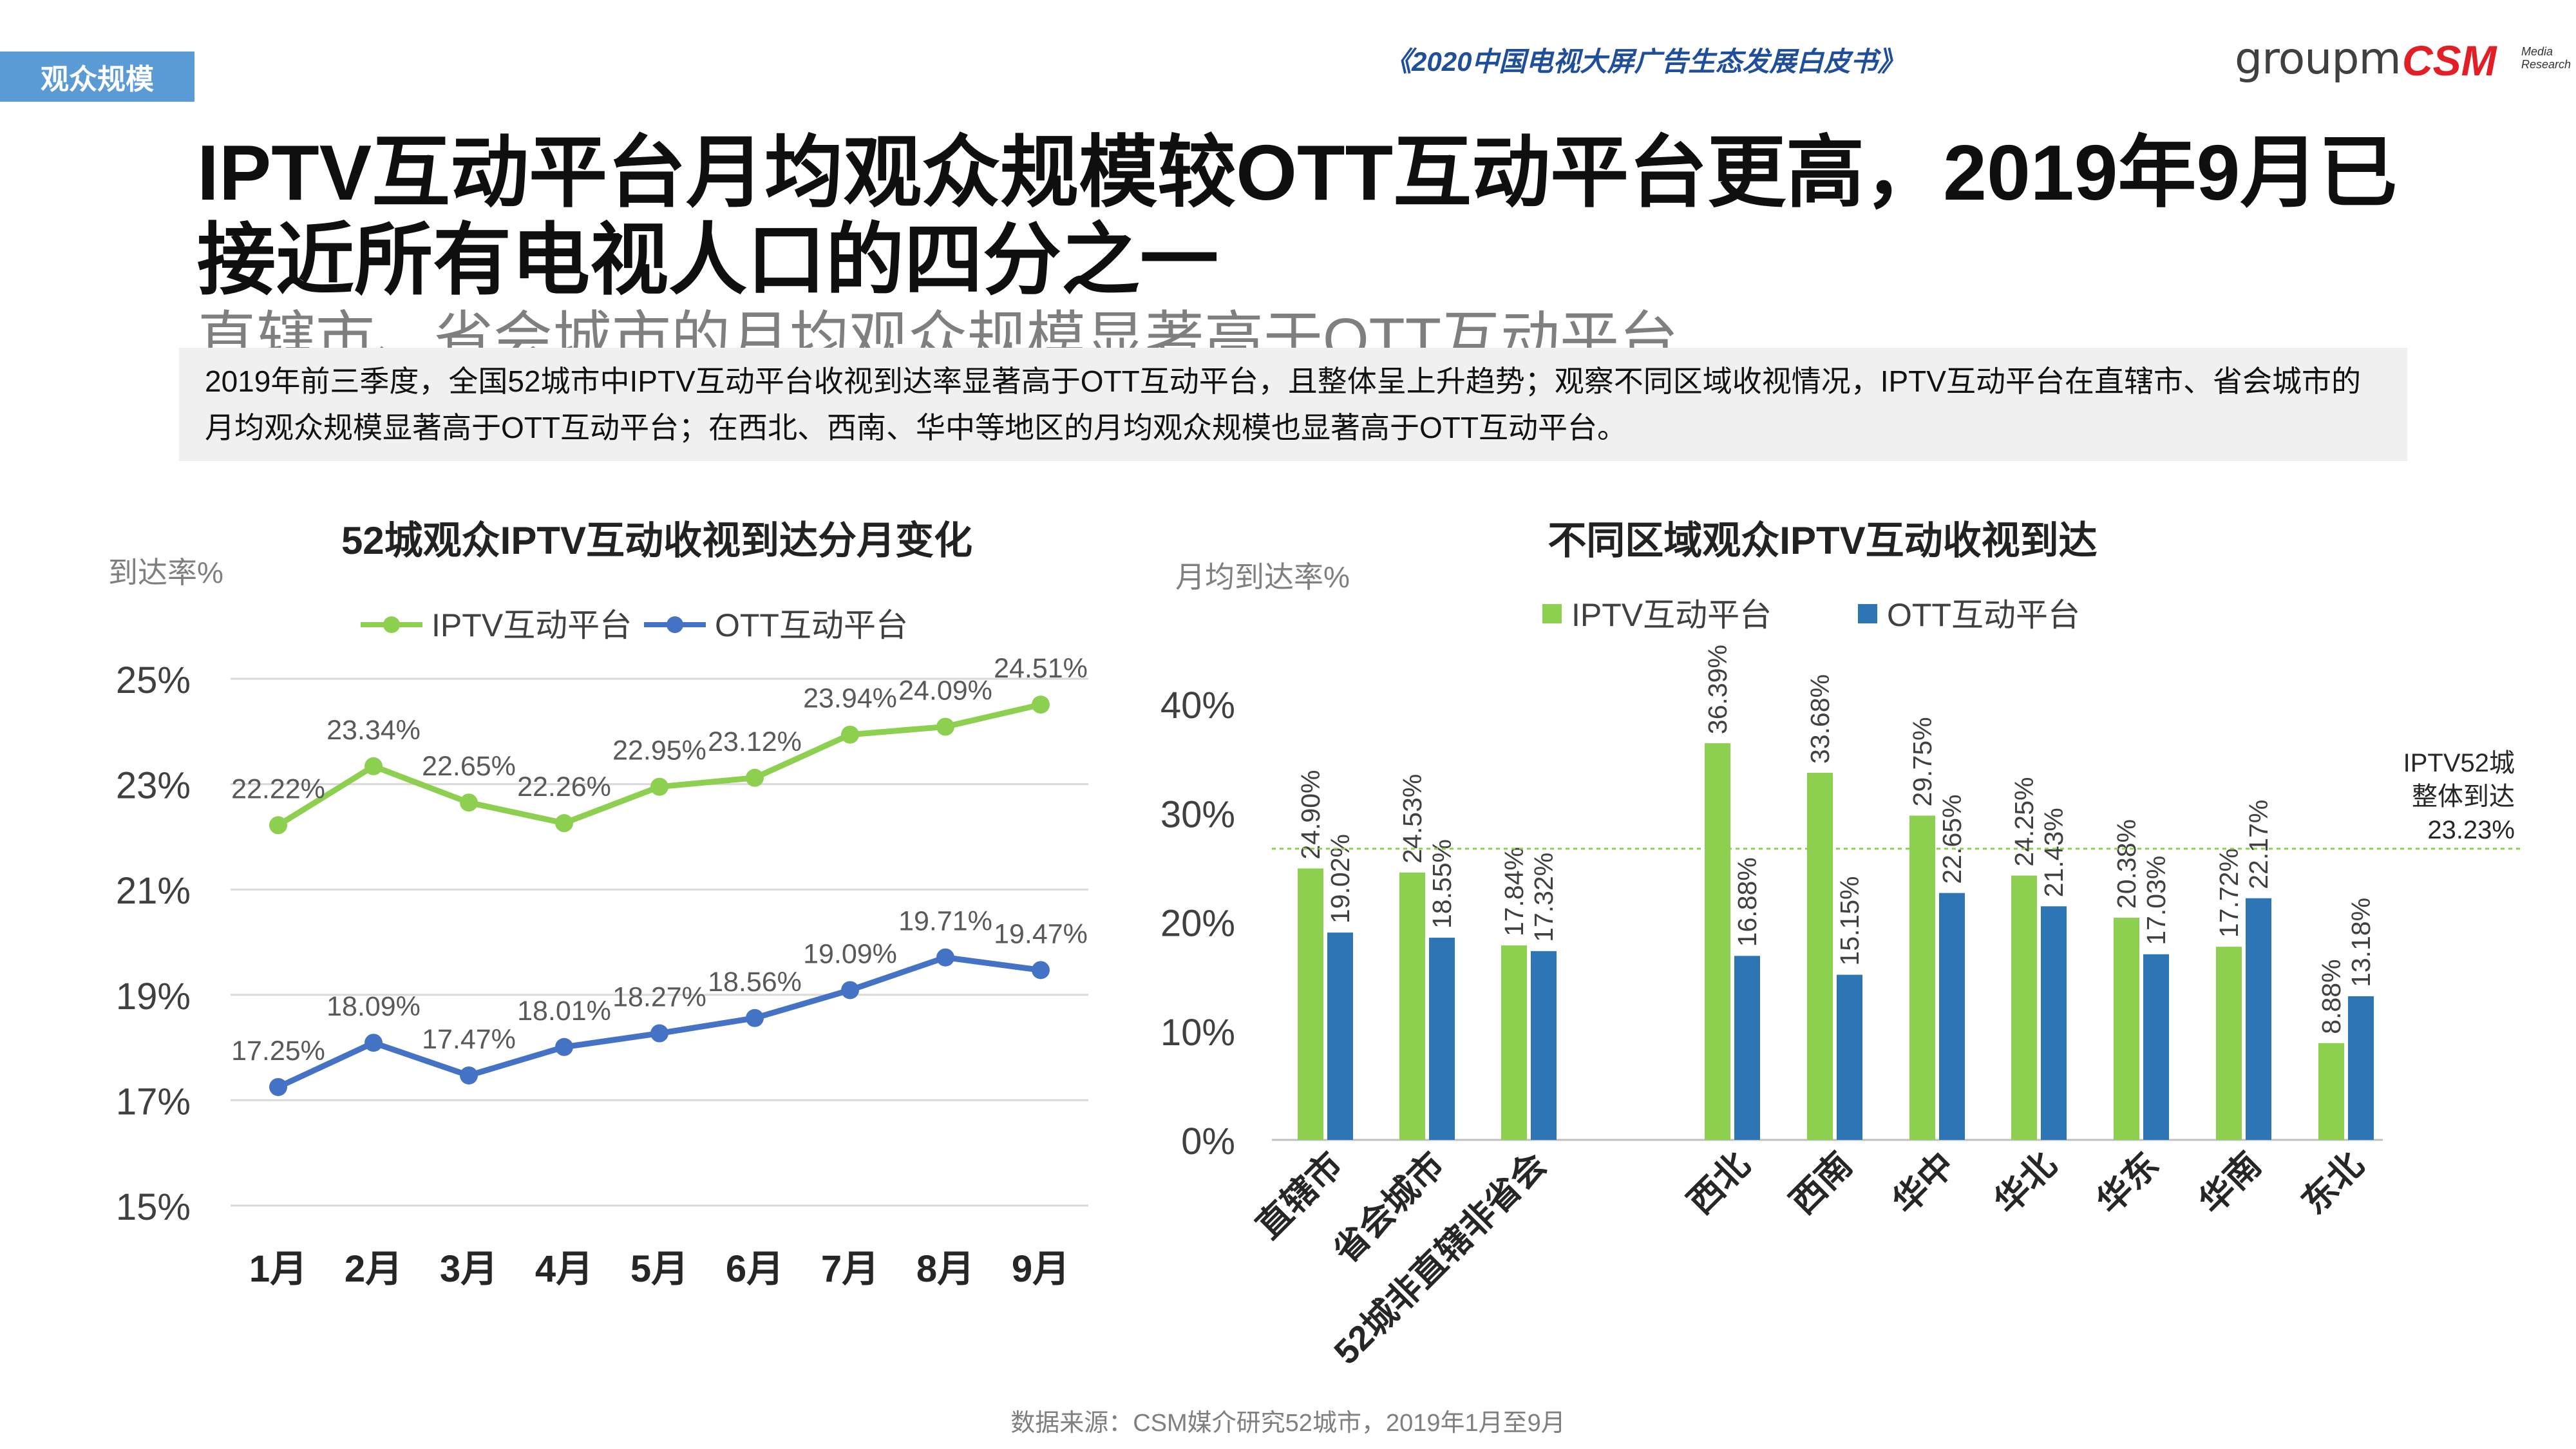  What do you see at coordinates (153, 997) in the screenshot?
I see `line-chart-y-tick-label: 19%` at bounding box center [153, 997].